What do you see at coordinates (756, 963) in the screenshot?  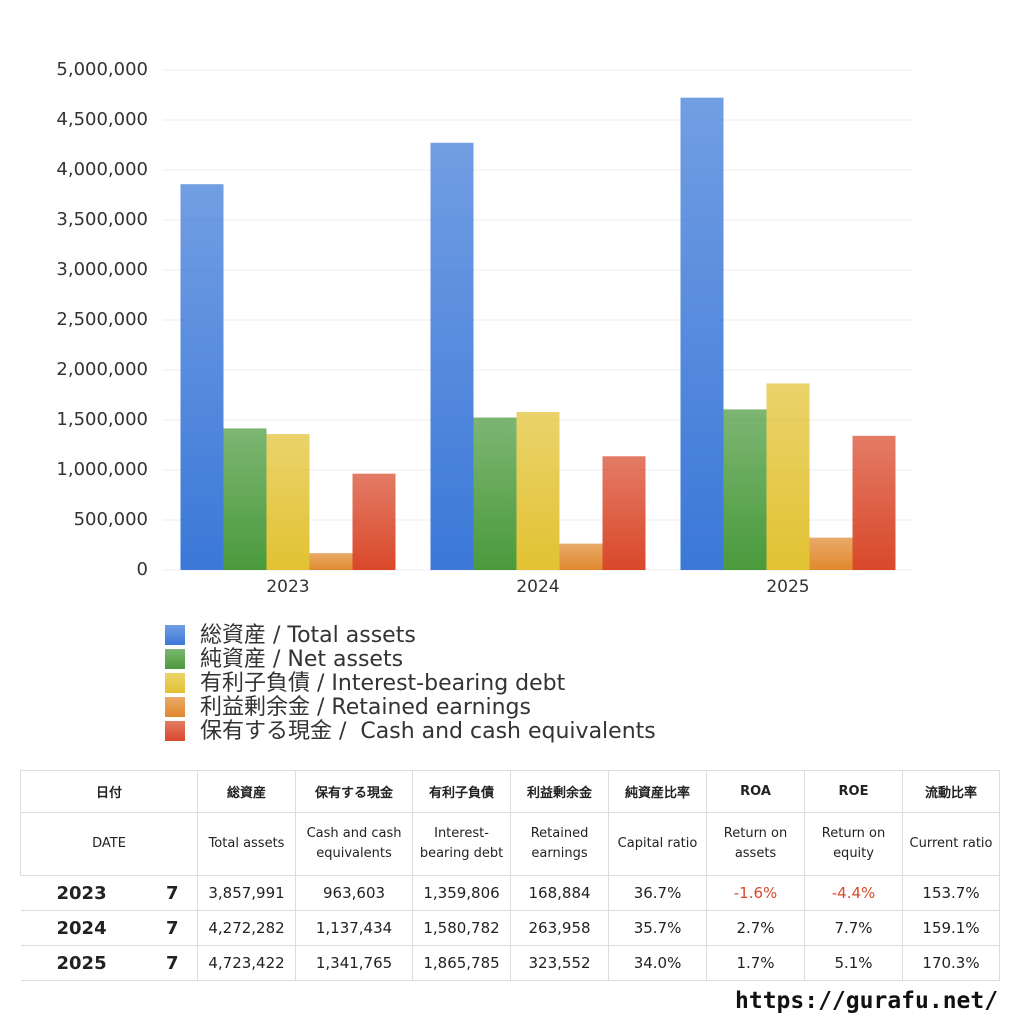 I see `data-cell: 1.7%` at bounding box center [756, 963].